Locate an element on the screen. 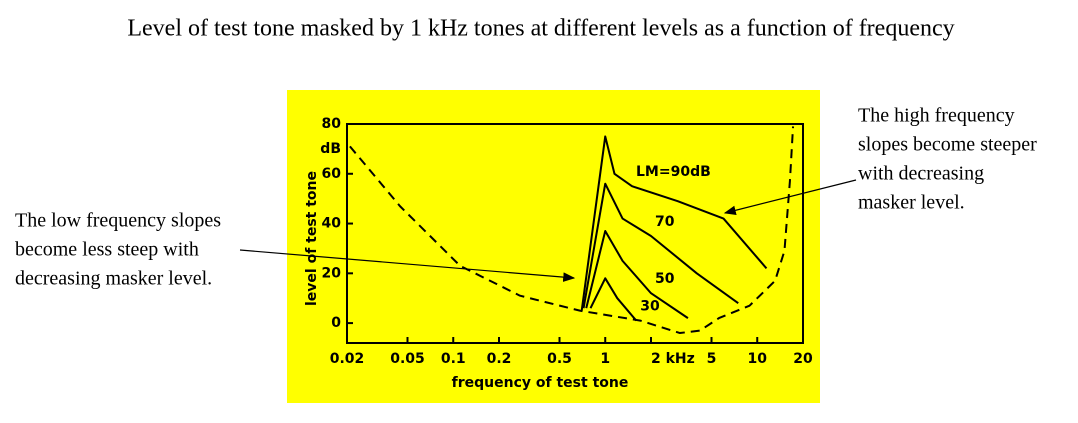 The width and height of the screenshot is (1078, 423). annotation: become less steep with is located at coordinates (107, 250).